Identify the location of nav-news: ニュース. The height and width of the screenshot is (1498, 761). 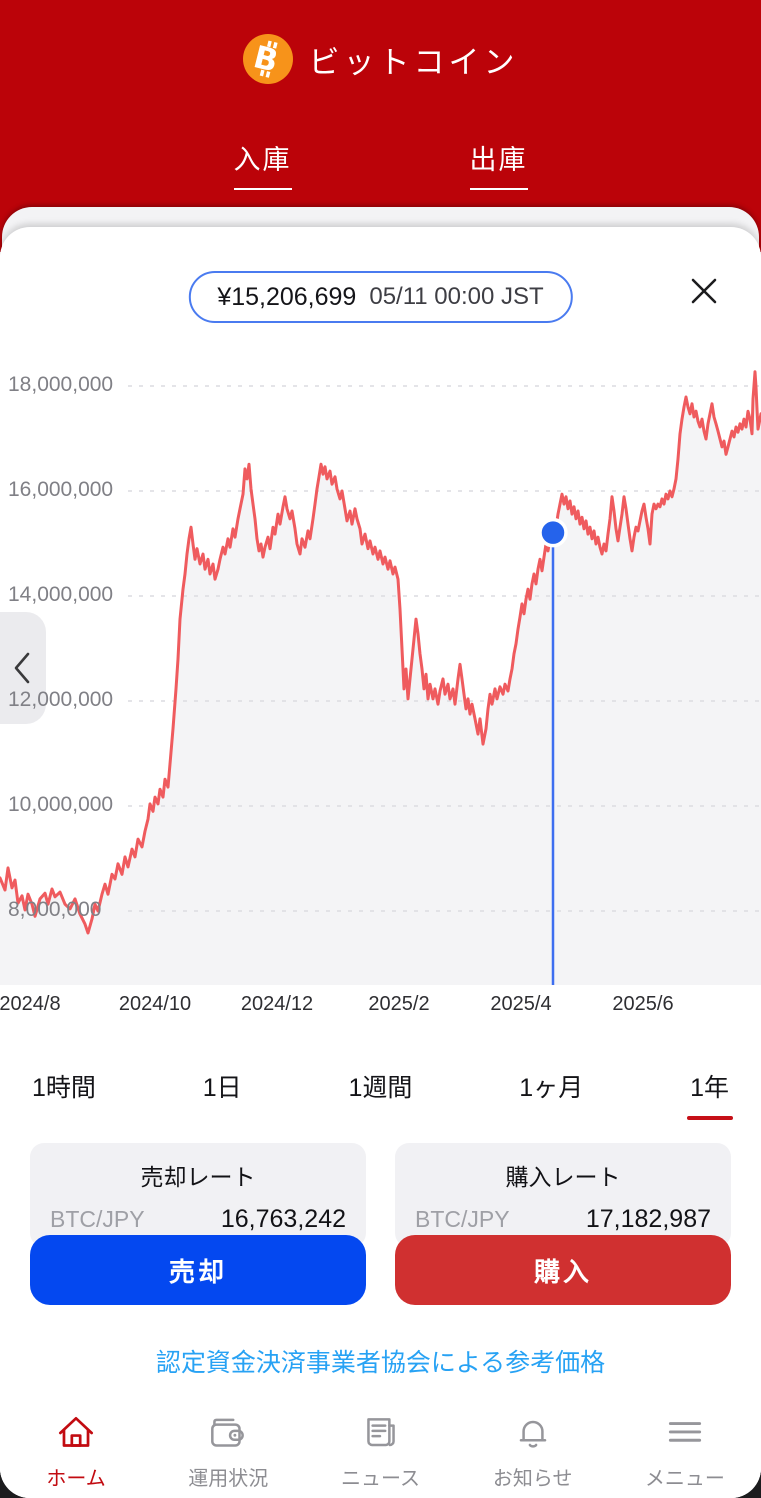
(380, 1449).